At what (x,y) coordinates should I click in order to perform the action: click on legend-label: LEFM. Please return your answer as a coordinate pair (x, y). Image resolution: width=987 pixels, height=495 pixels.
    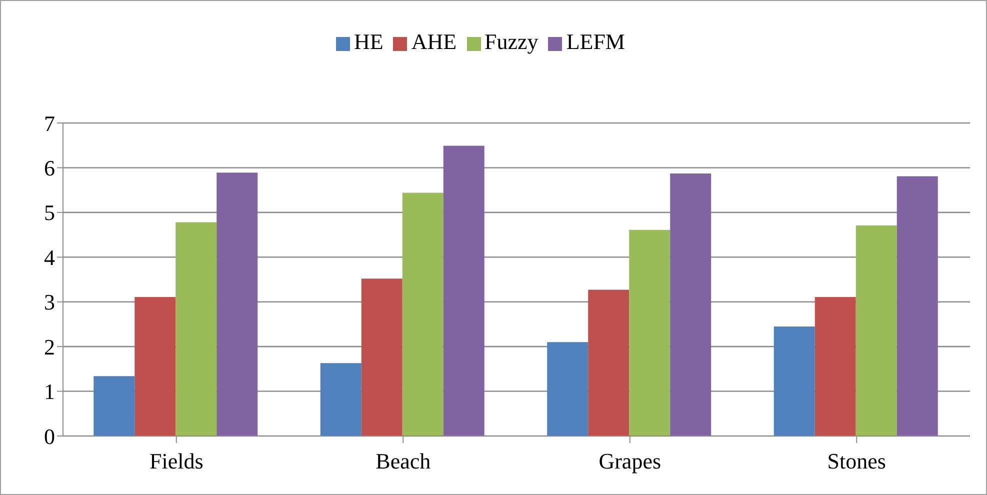
    Looking at the image, I should click on (595, 41).